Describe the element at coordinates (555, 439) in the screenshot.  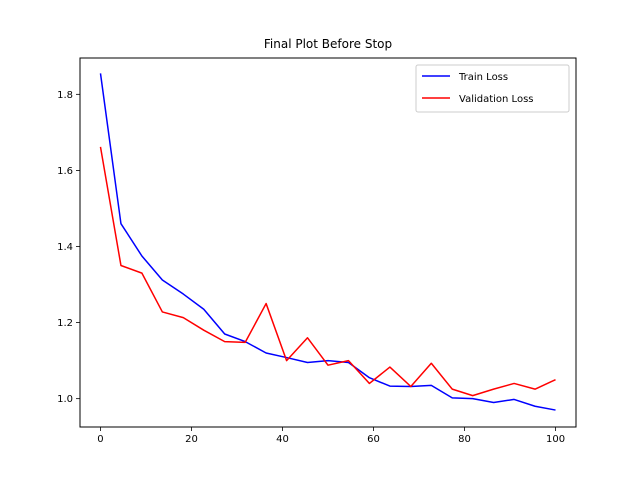
I see `x-tick-label-5: 100` at that location.